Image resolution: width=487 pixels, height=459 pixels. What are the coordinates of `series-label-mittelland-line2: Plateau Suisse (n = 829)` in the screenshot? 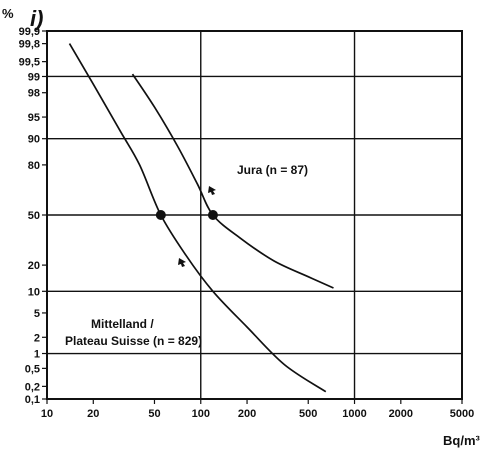 It's located at (133, 341).